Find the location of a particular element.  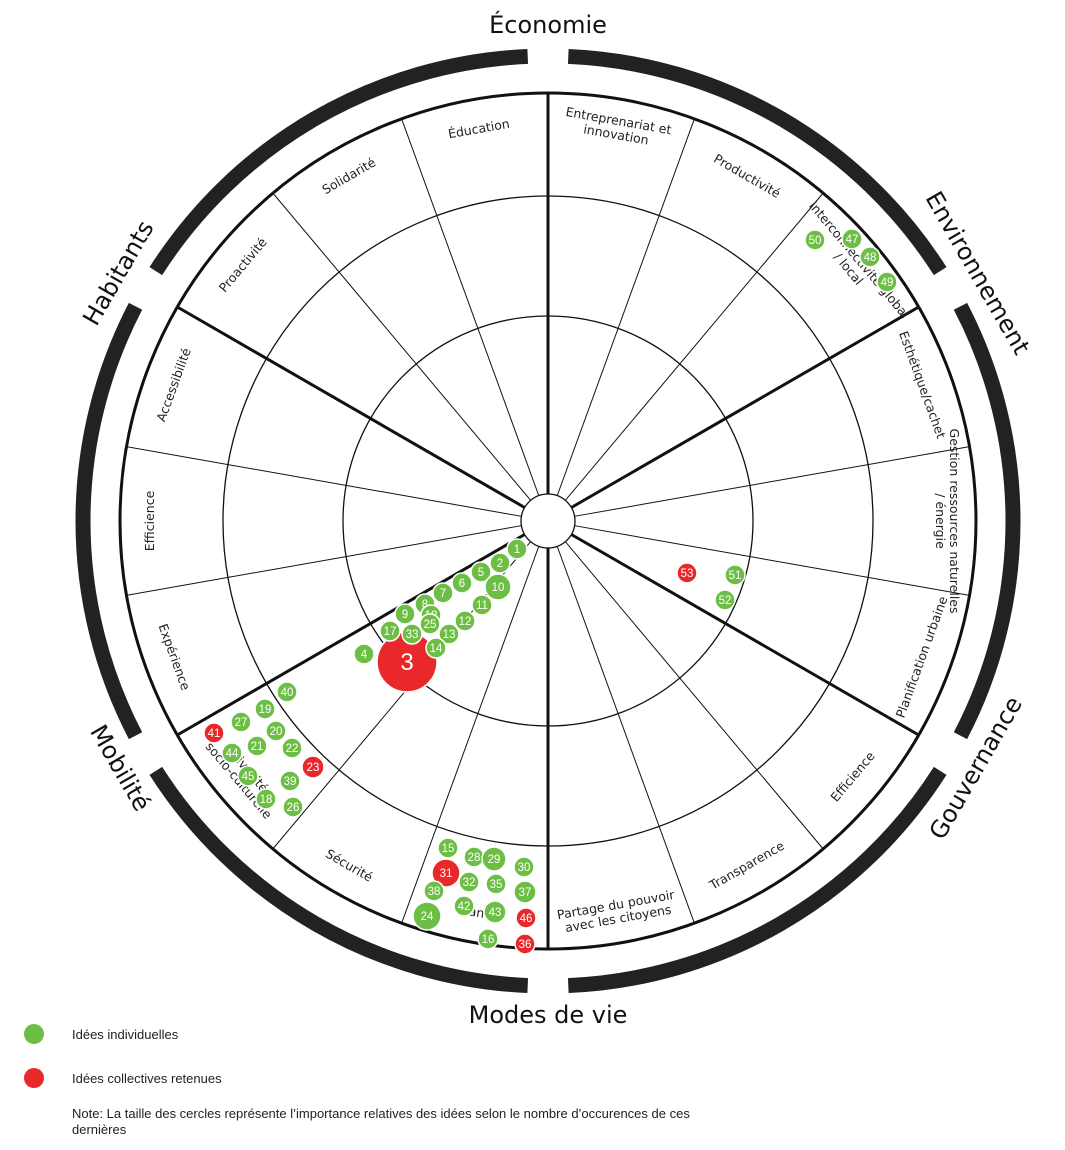

legend-collective-label: Idées collectives retenues is located at coordinates (147, 1078).